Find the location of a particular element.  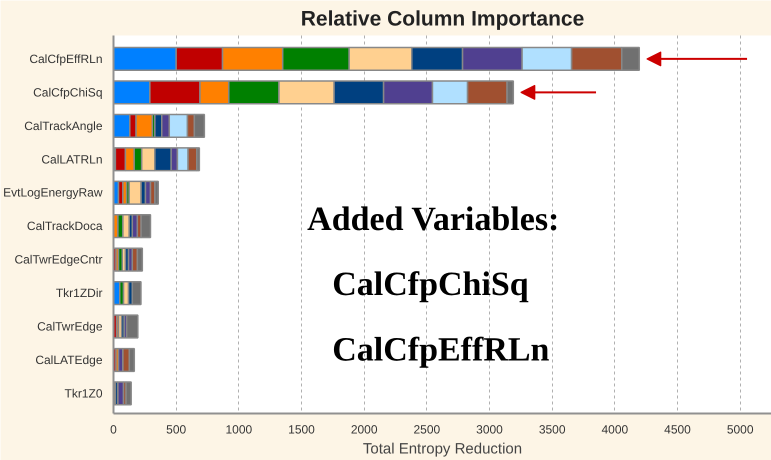

y-tick-label: CalTrackDoca is located at coordinates (64, 226).